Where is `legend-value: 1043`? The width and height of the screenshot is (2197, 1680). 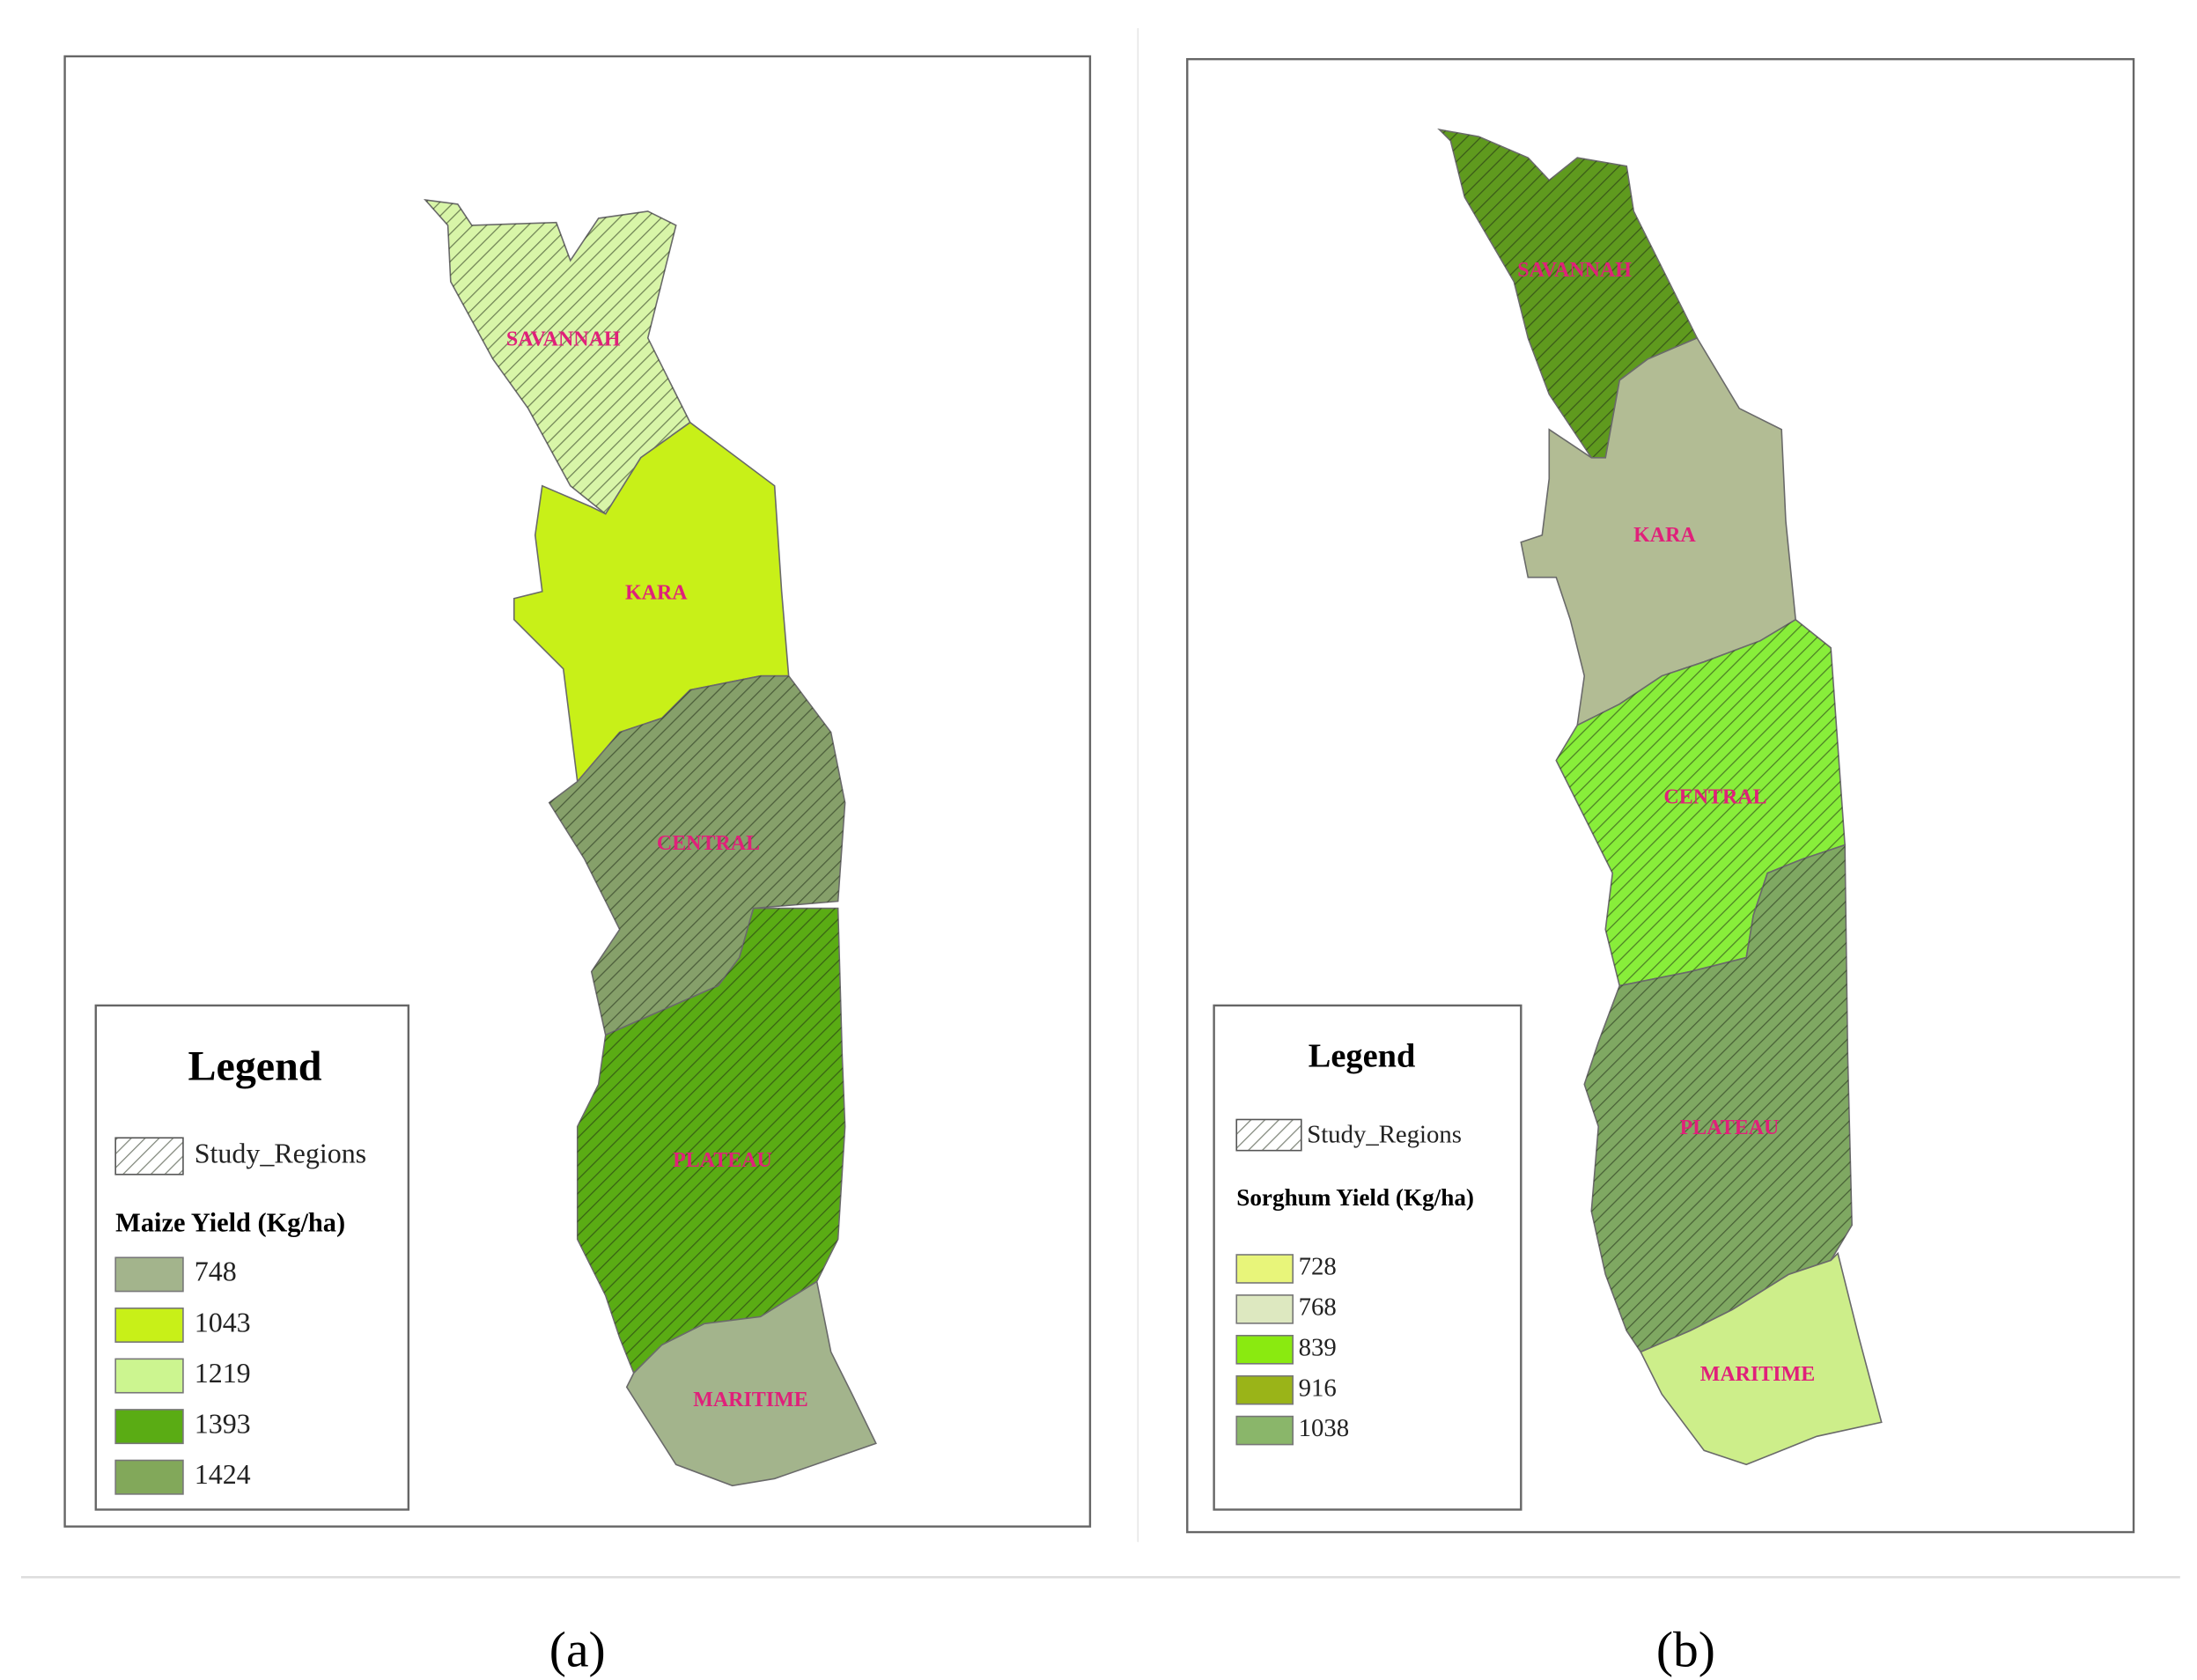
legend-value: 1043 is located at coordinates (223, 1322).